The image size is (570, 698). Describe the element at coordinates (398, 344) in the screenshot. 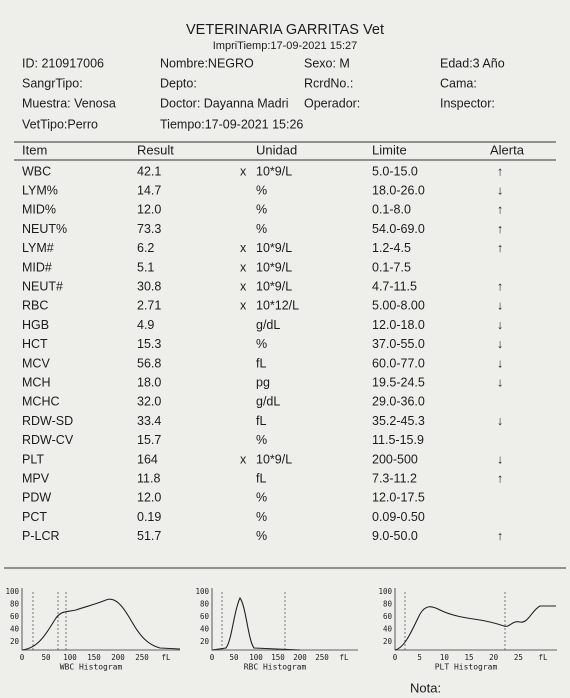

I see `limit: 37.0-55.0` at that location.